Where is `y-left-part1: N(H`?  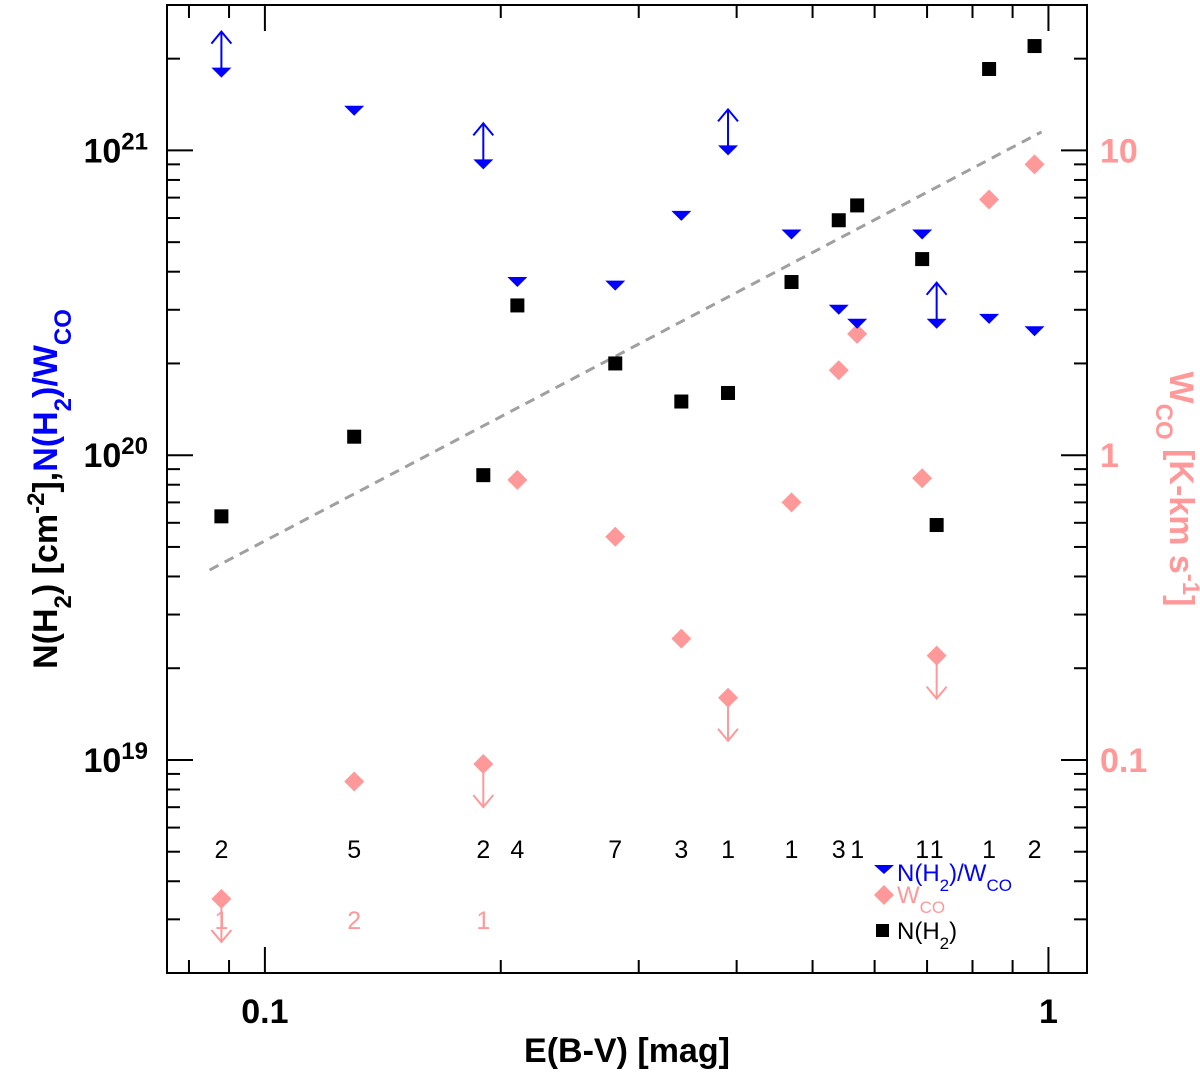 y-left-part1: N(H is located at coordinates (46, 638).